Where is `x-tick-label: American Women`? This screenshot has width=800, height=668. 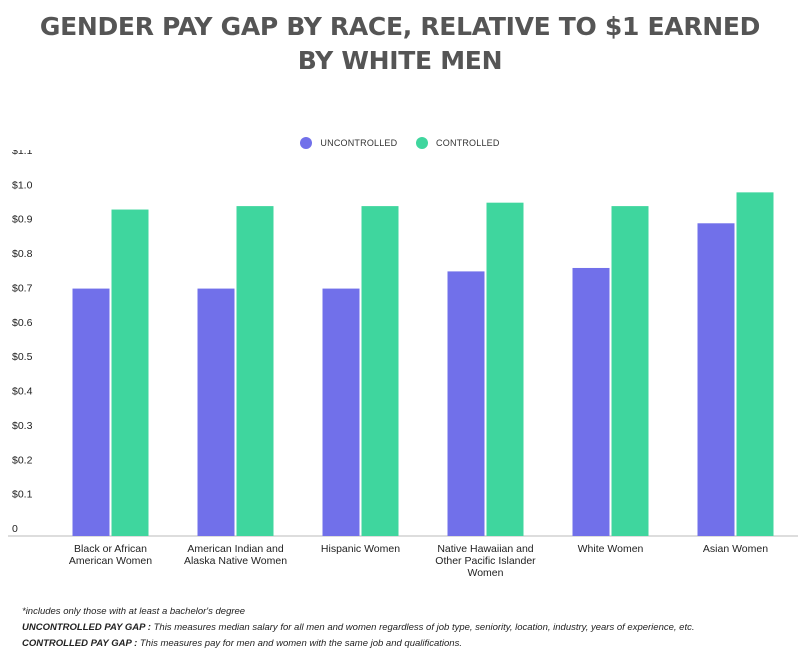
x-tick-label: American Women is located at coordinates (110, 561).